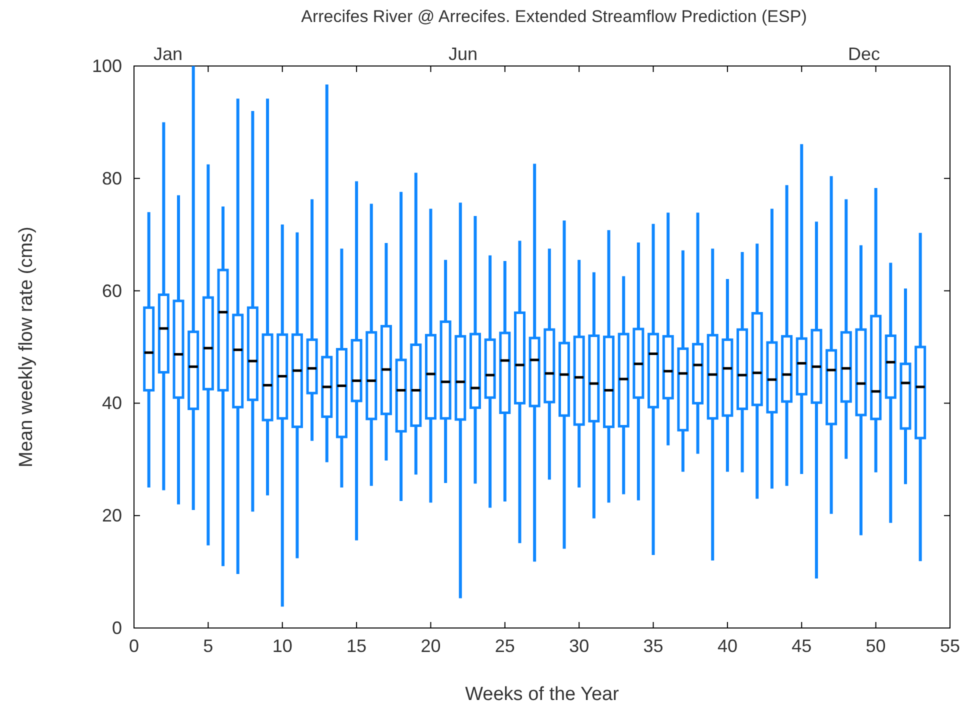 The image size is (964, 714). I want to click on y-tick-label: 0, so click(117, 628).